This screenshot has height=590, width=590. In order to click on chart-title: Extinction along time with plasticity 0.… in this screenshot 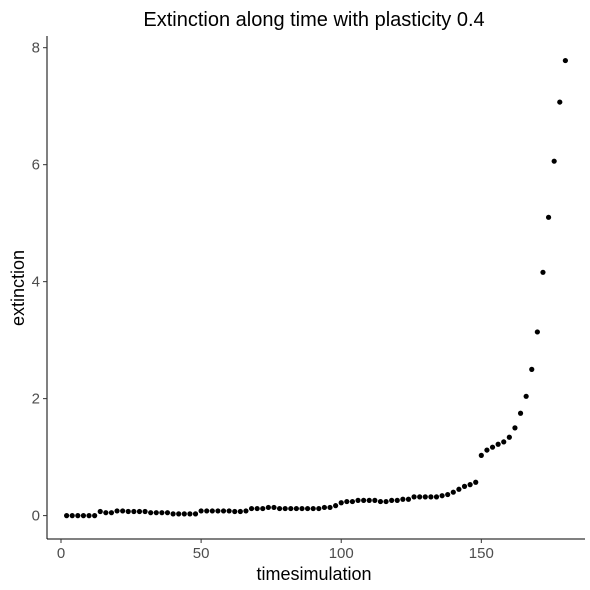, I will do `click(313, 20)`.